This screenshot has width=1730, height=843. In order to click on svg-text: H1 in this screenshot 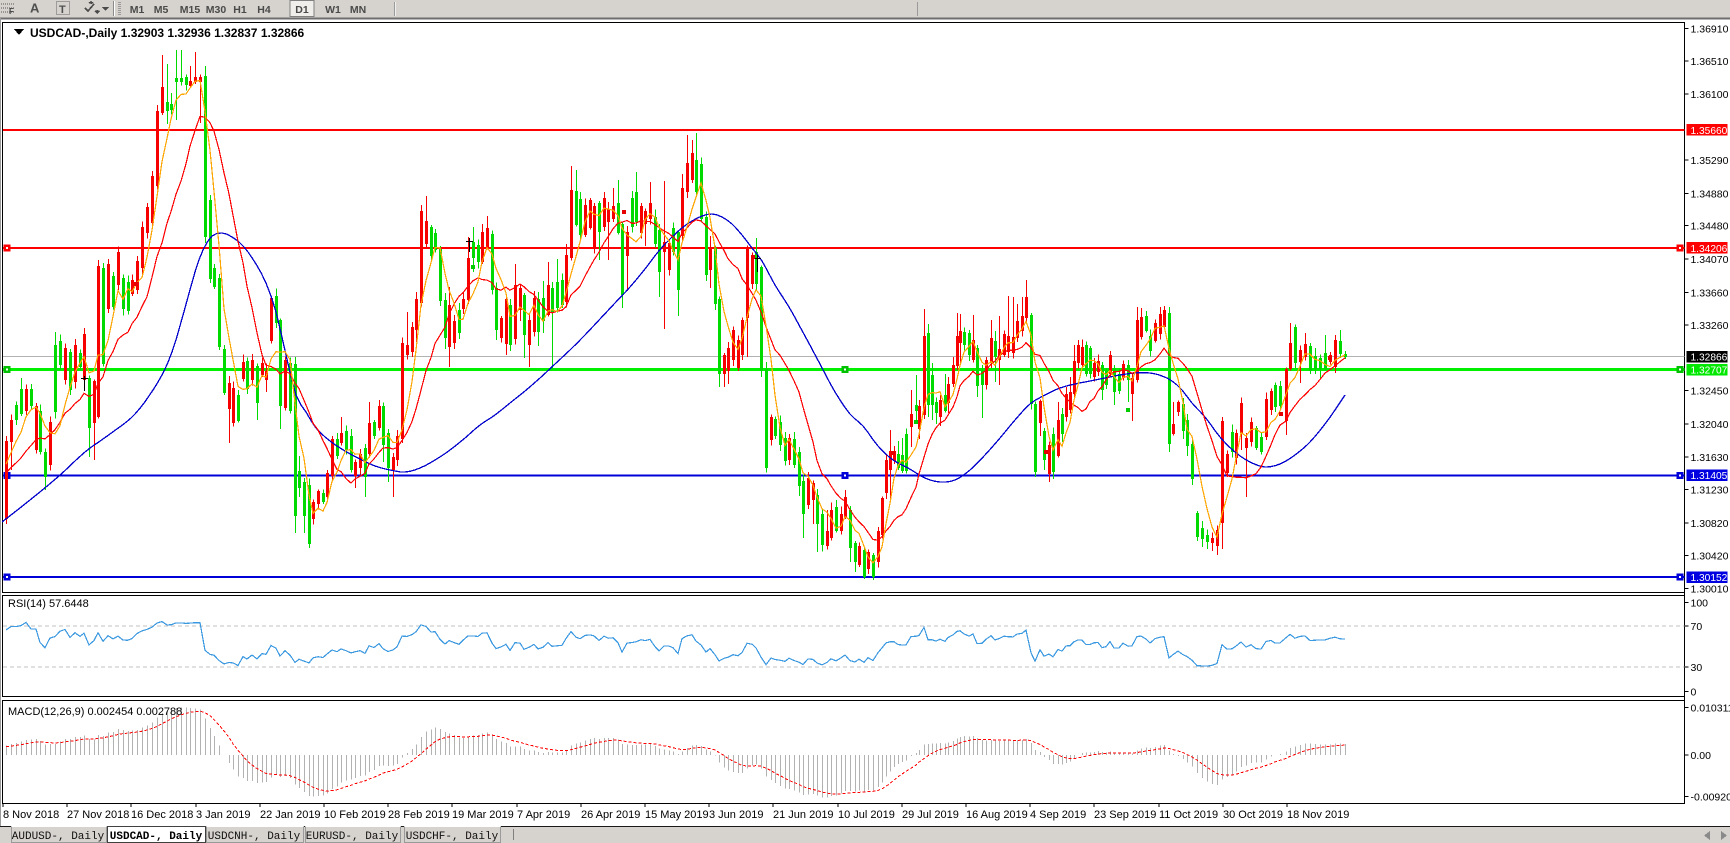, I will do `click(240, 10)`.